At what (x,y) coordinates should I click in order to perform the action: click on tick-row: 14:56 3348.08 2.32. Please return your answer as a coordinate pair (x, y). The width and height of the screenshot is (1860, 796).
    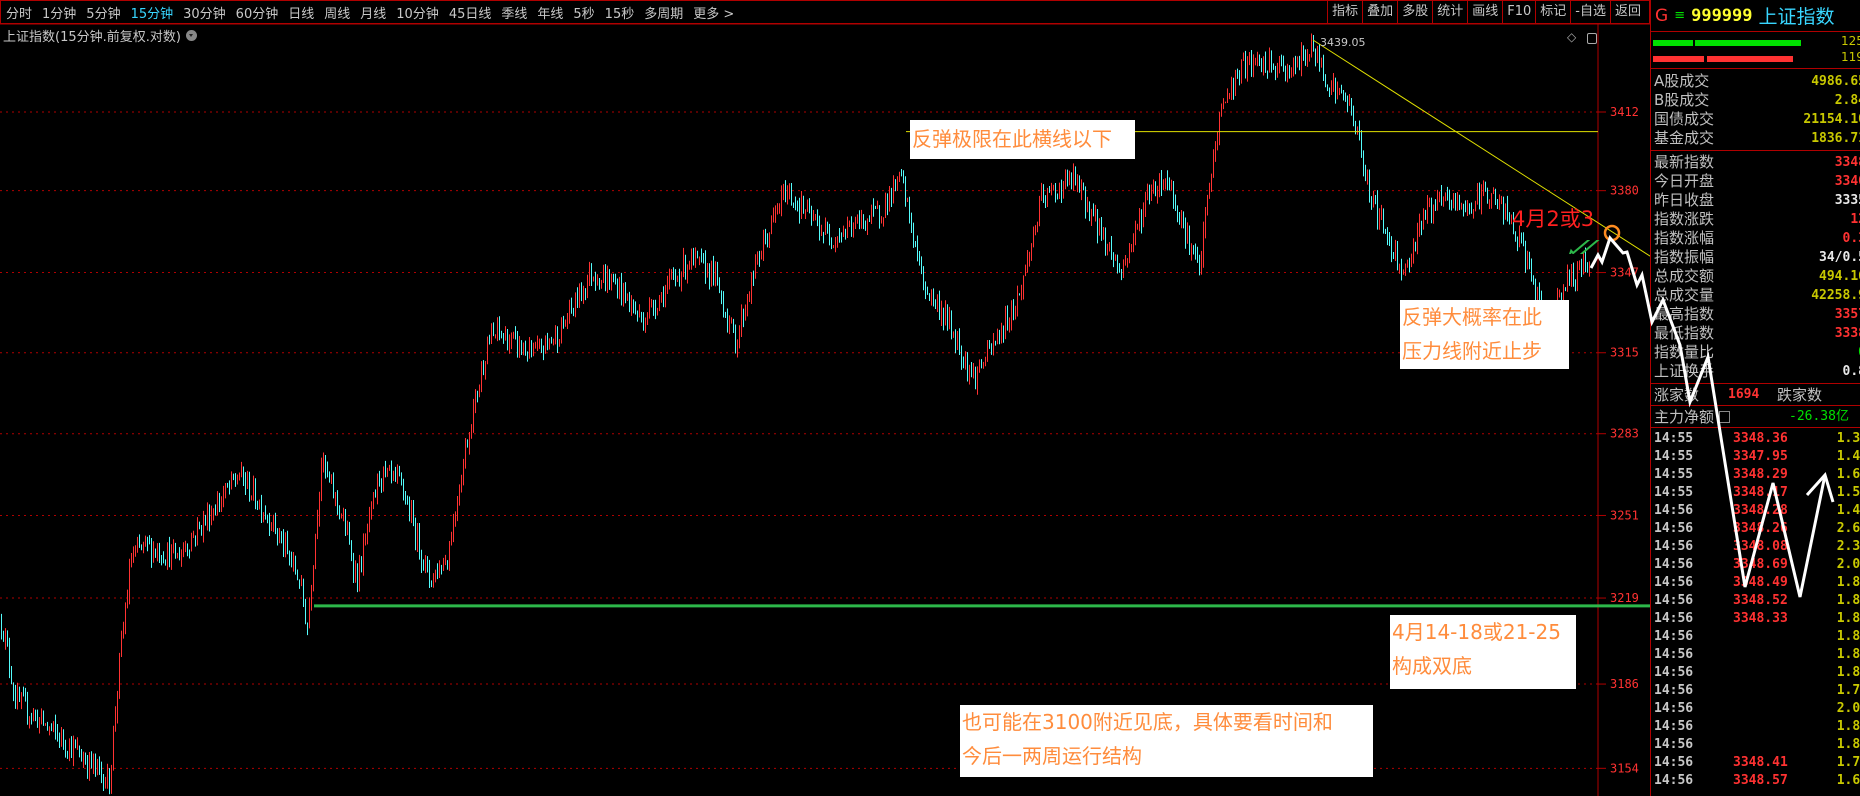
    Looking at the image, I should click on (1755, 547).